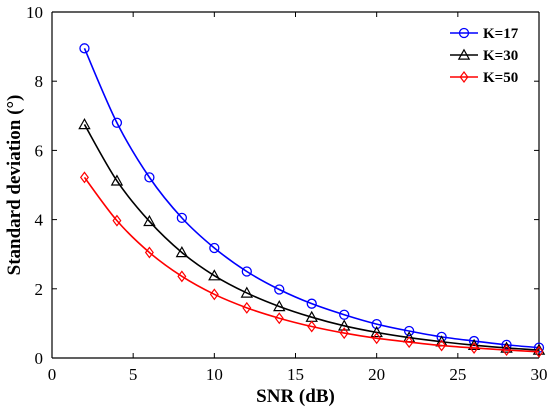 This screenshot has height=413, width=550. What do you see at coordinates (39, 81) in the screenshot?
I see `y-tick-label: 8` at bounding box center [39, 81].